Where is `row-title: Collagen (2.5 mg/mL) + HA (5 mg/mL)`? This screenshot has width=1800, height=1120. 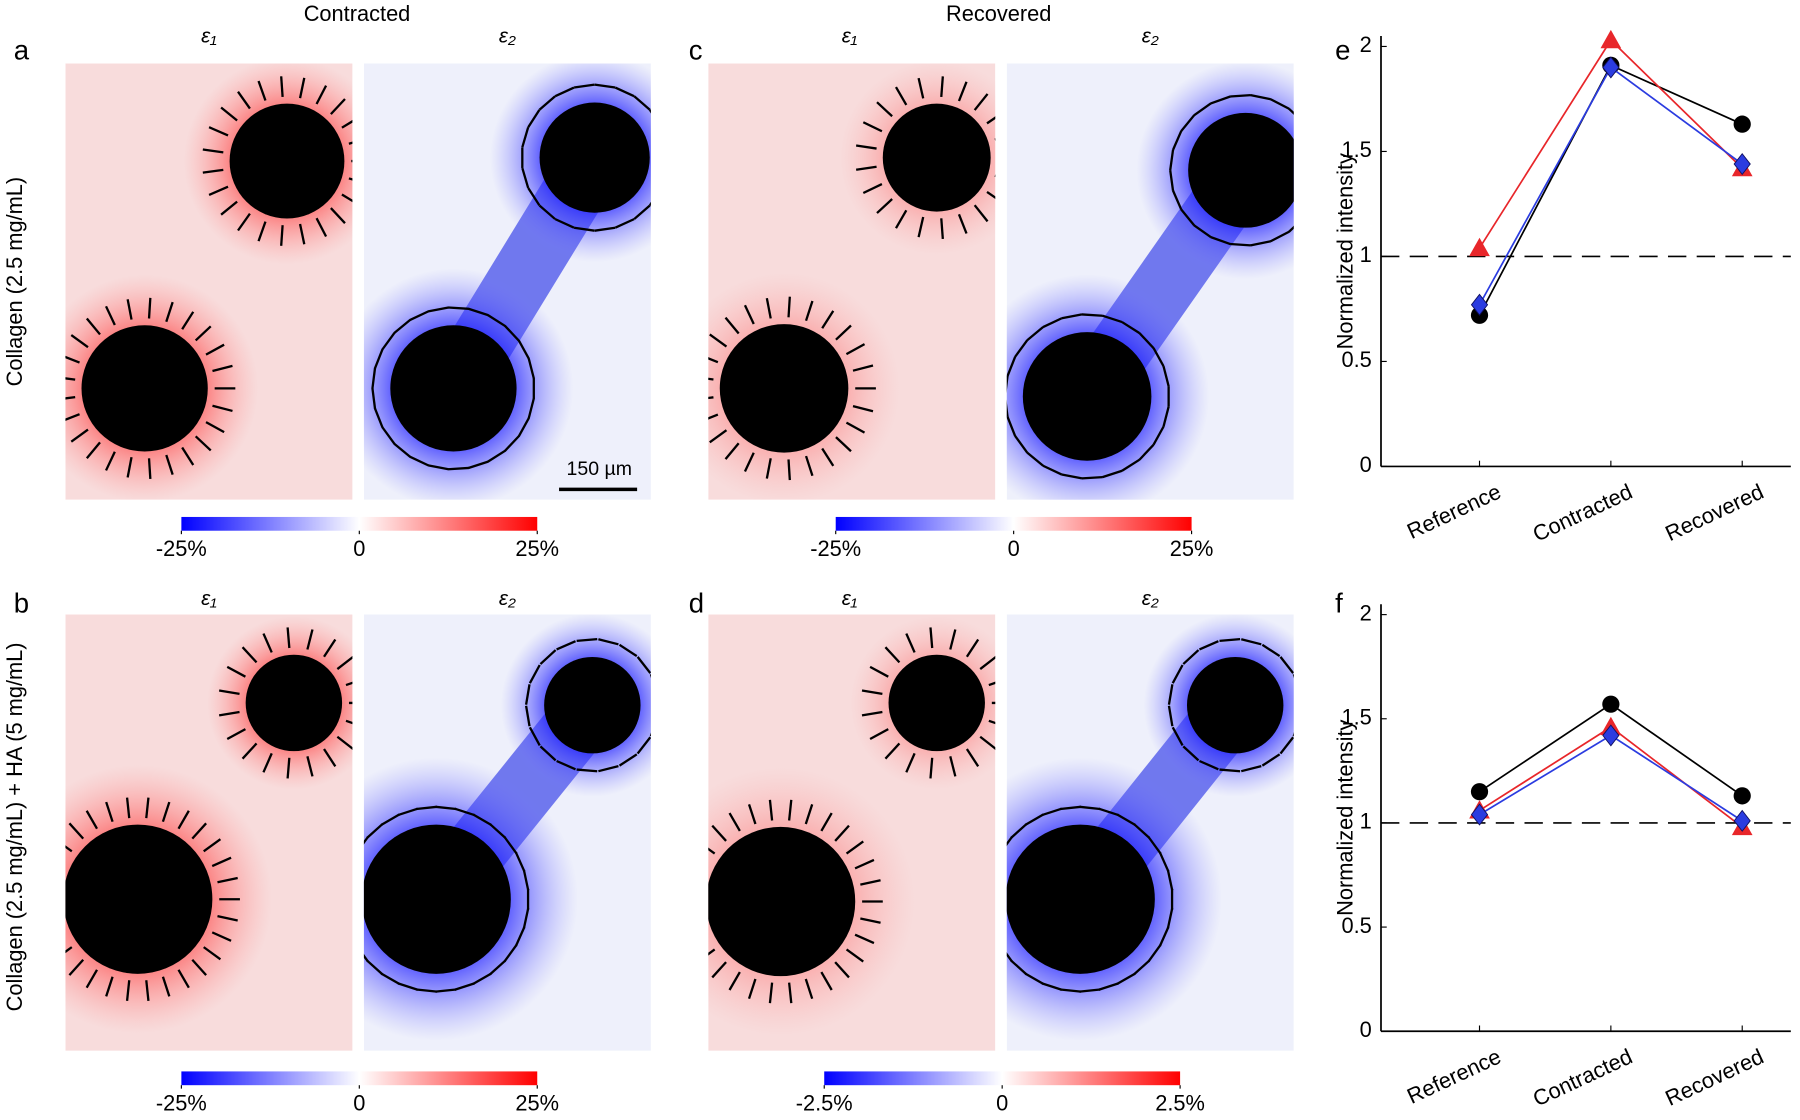
row-title: Collagen (2.5 mg/mL) + HA (5 mg/mL) is located at coordinates (14, 826).